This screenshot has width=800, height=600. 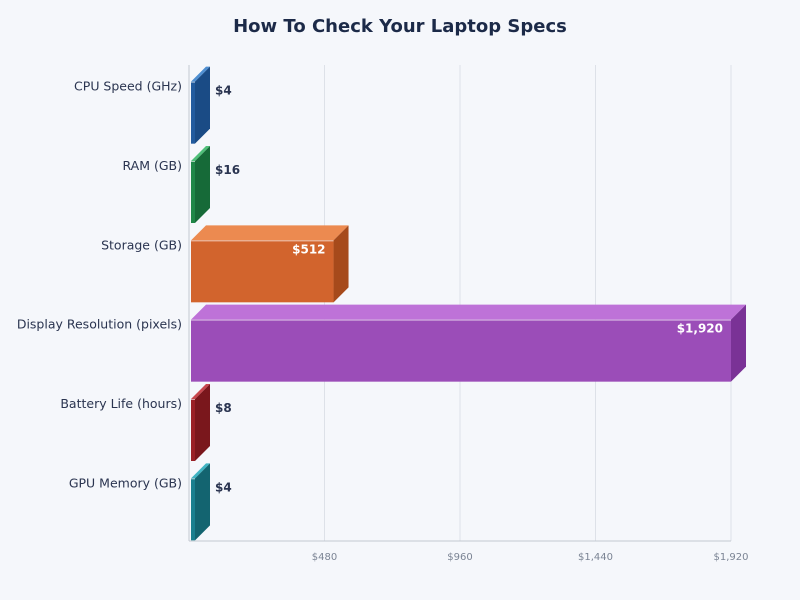 What do you see at coordinates (595, 557) in the screenshot?
I see `x-tick-label: $1,440` at bounding box center [595, 557].